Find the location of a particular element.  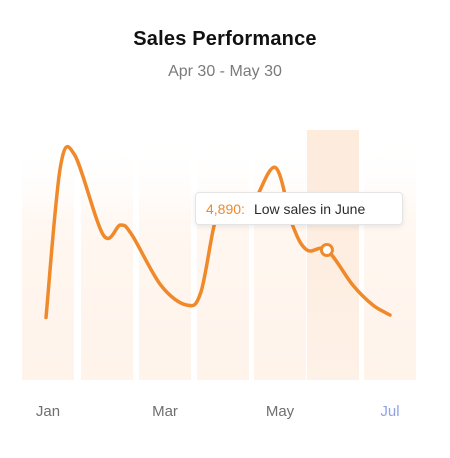

tooltip-value: 4,890 is located at coordinates (224, 208).